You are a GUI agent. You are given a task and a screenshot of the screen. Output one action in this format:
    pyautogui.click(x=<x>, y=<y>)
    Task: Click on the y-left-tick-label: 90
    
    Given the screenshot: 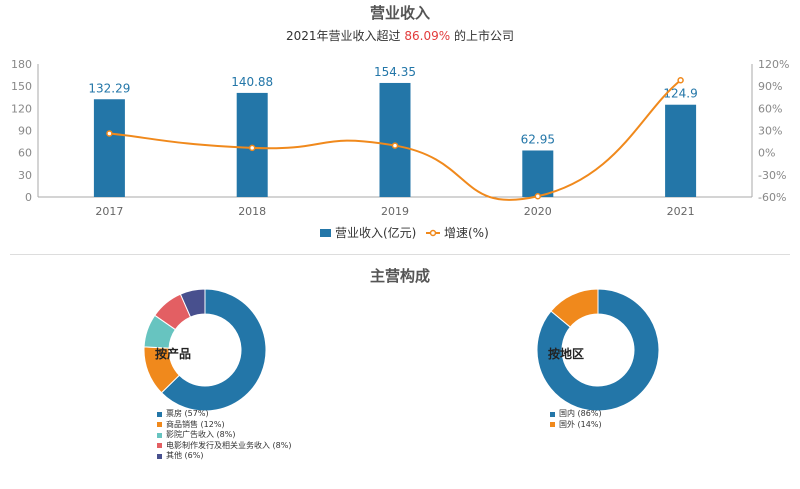 What is the action you would take?
    pyautogui.click(x=25, y=131)
    